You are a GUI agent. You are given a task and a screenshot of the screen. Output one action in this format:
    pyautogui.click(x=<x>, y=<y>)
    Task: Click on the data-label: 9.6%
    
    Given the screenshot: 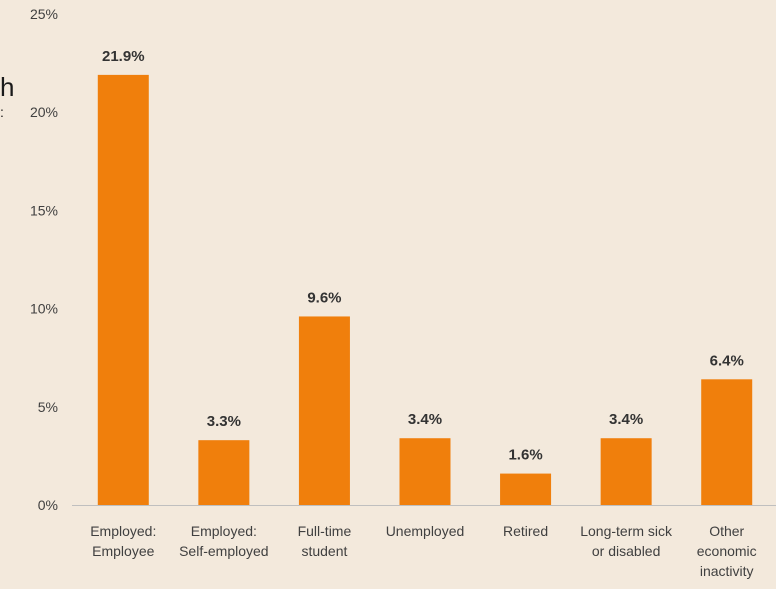 What is the action you would take?
    pyautogui.click(x=324, y=297)
    